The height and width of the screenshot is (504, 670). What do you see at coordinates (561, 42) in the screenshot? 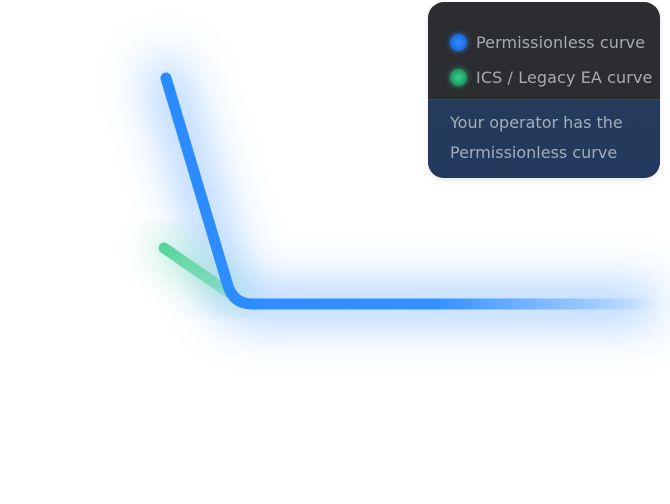
I see `legend-label-permissionless: Permissionless curve` at bounding box center [561, 42].